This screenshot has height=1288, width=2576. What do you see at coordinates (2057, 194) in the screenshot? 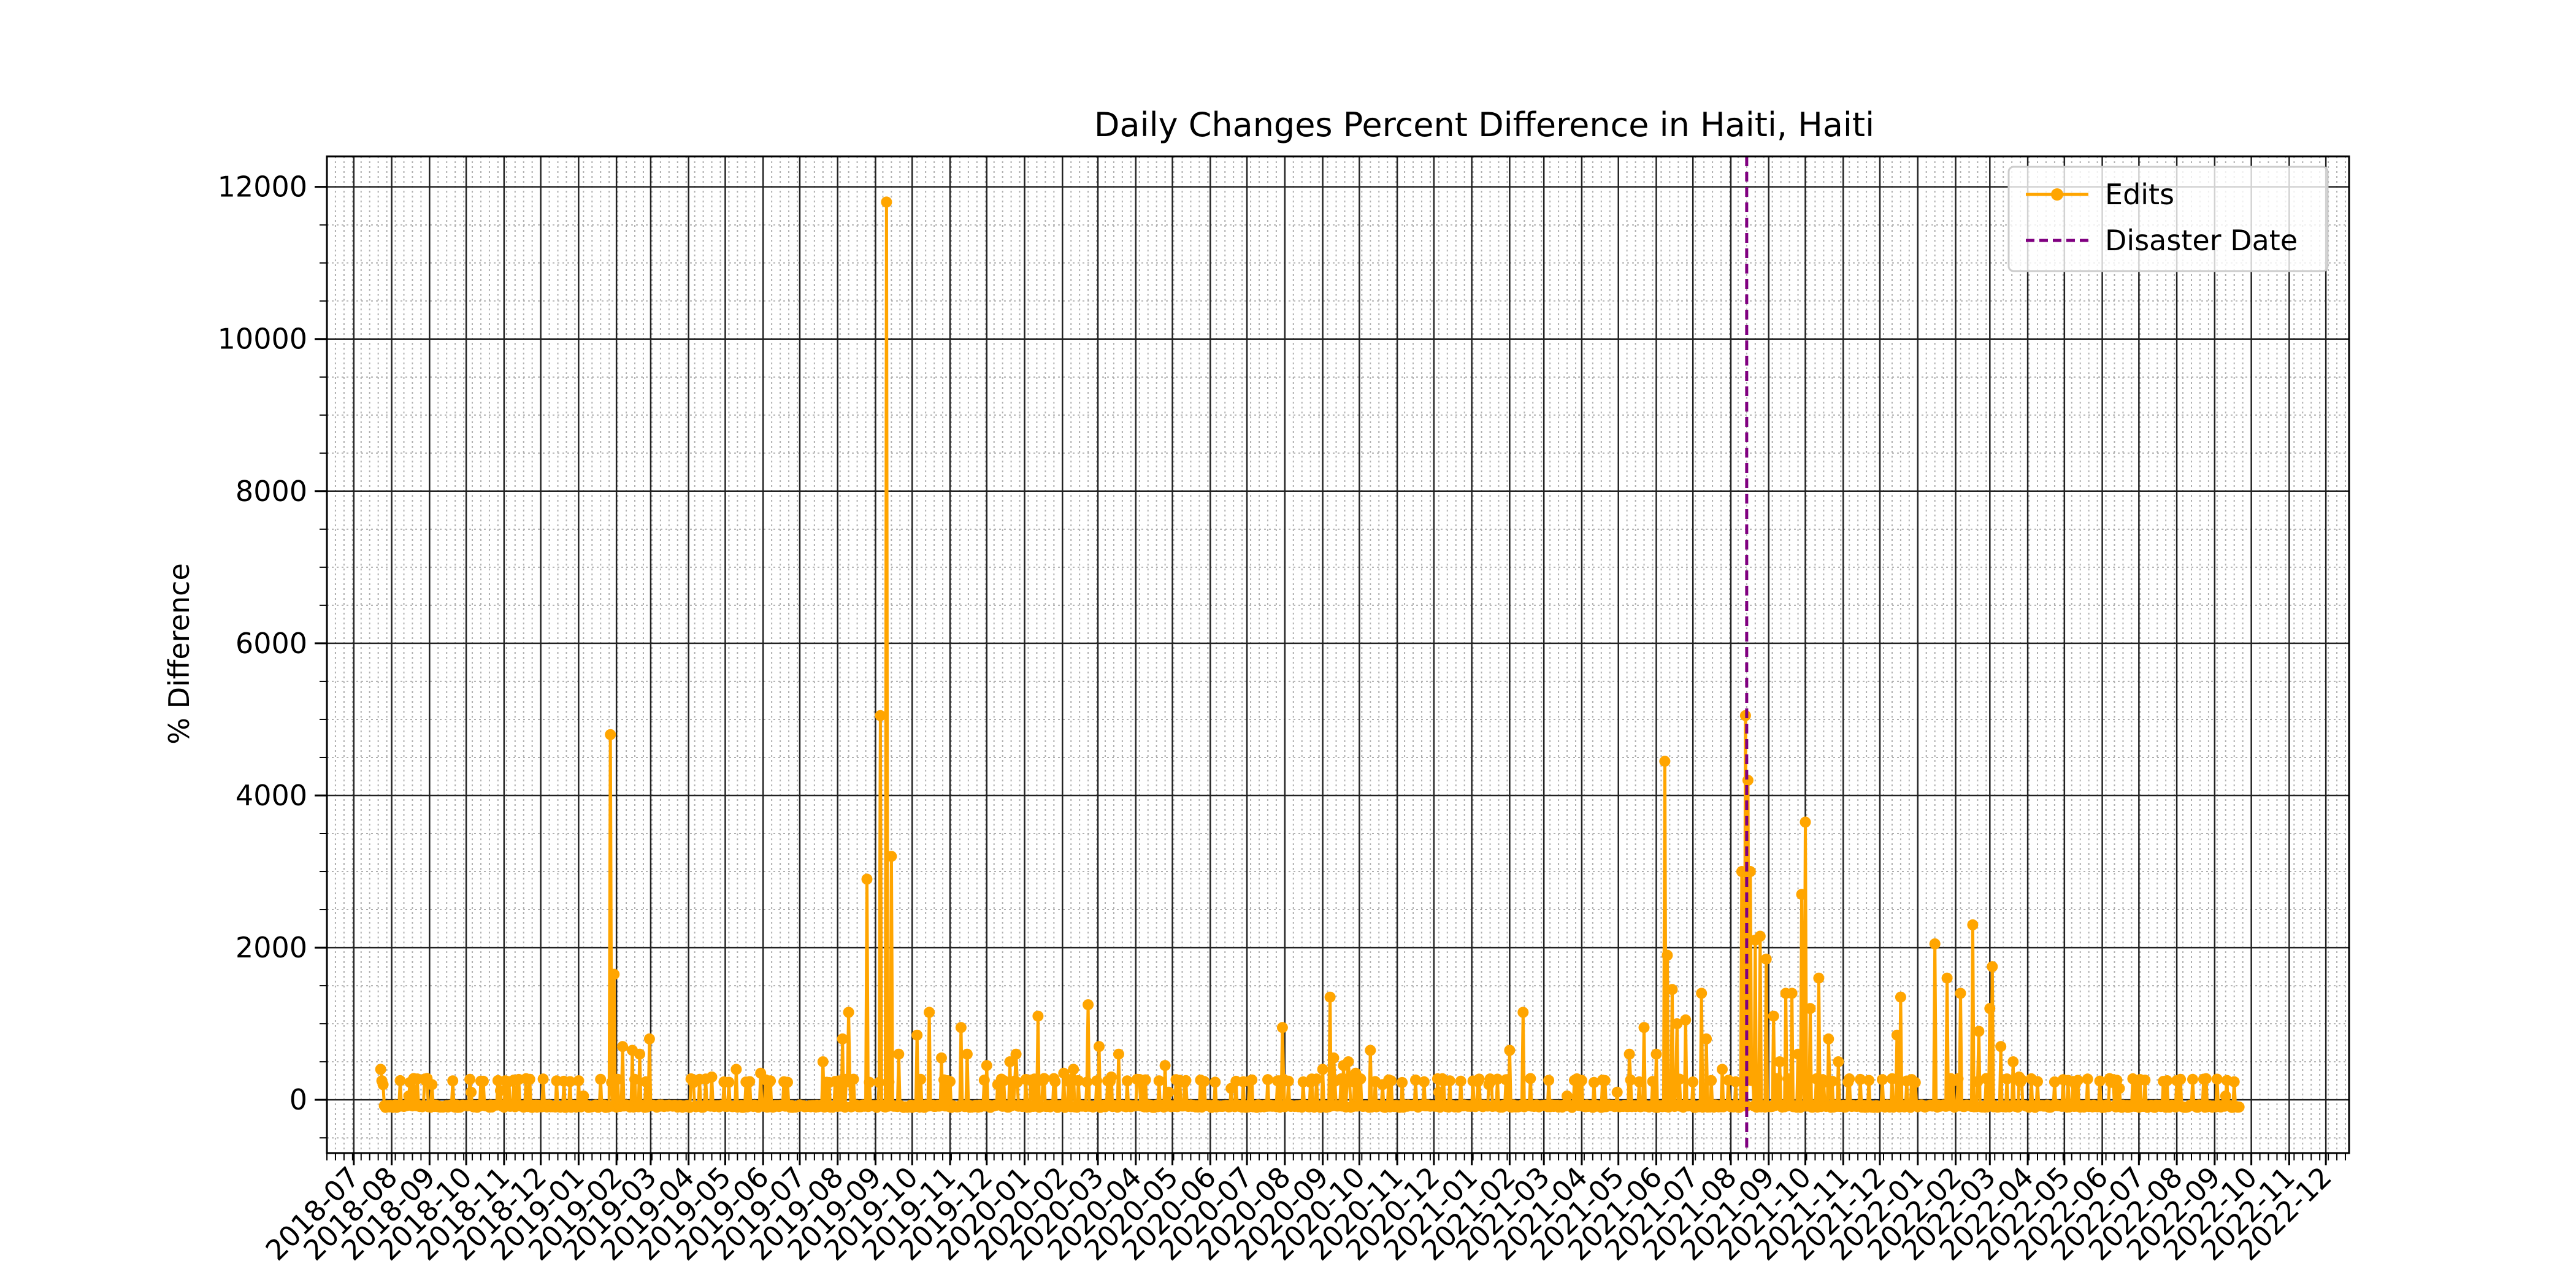
I see `legend-marker-edits` at bounding box center [2057, 194].